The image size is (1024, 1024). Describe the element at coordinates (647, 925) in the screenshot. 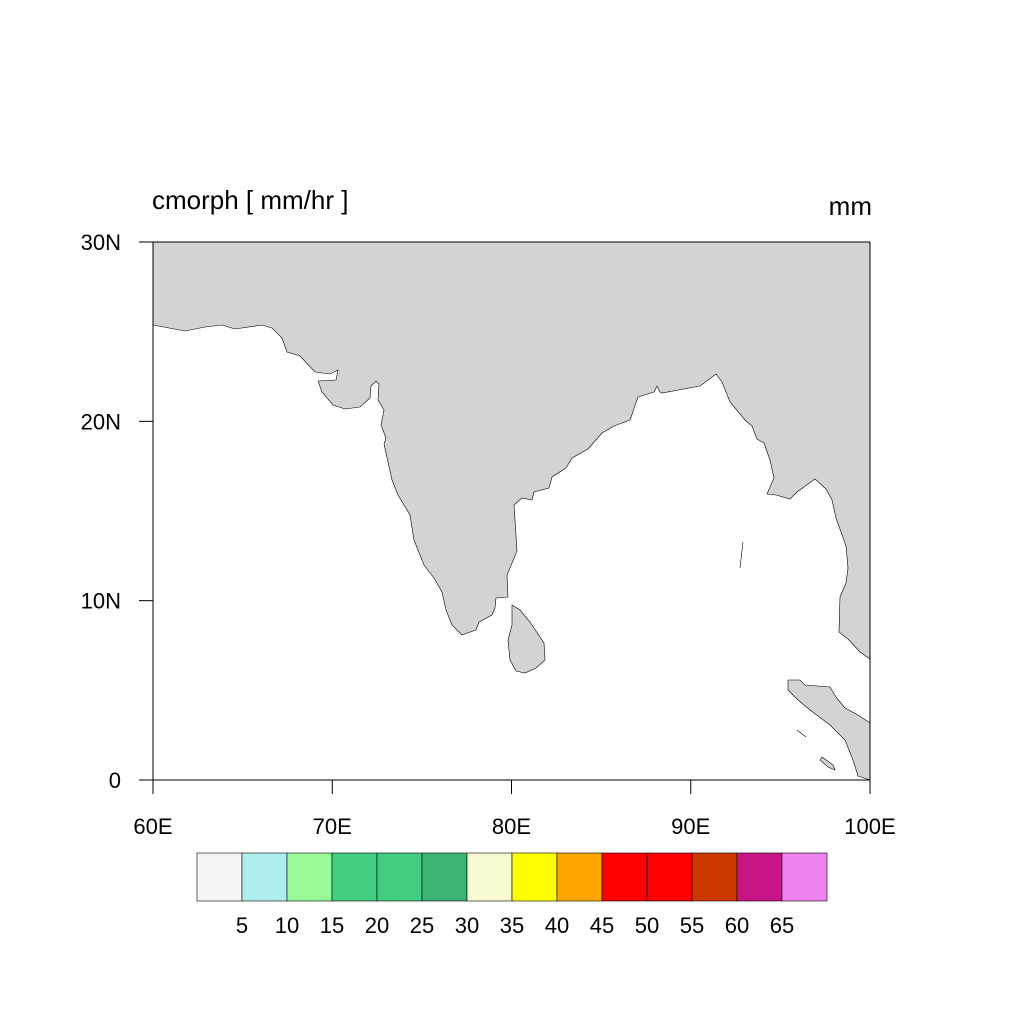

I see `colorbar-label: 50` at that location.